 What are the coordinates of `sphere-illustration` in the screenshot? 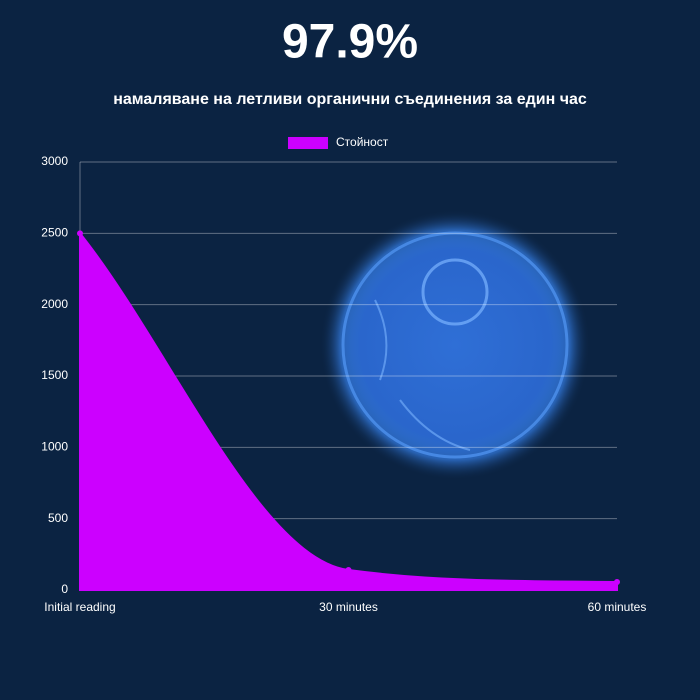 It's located at (455, 345).